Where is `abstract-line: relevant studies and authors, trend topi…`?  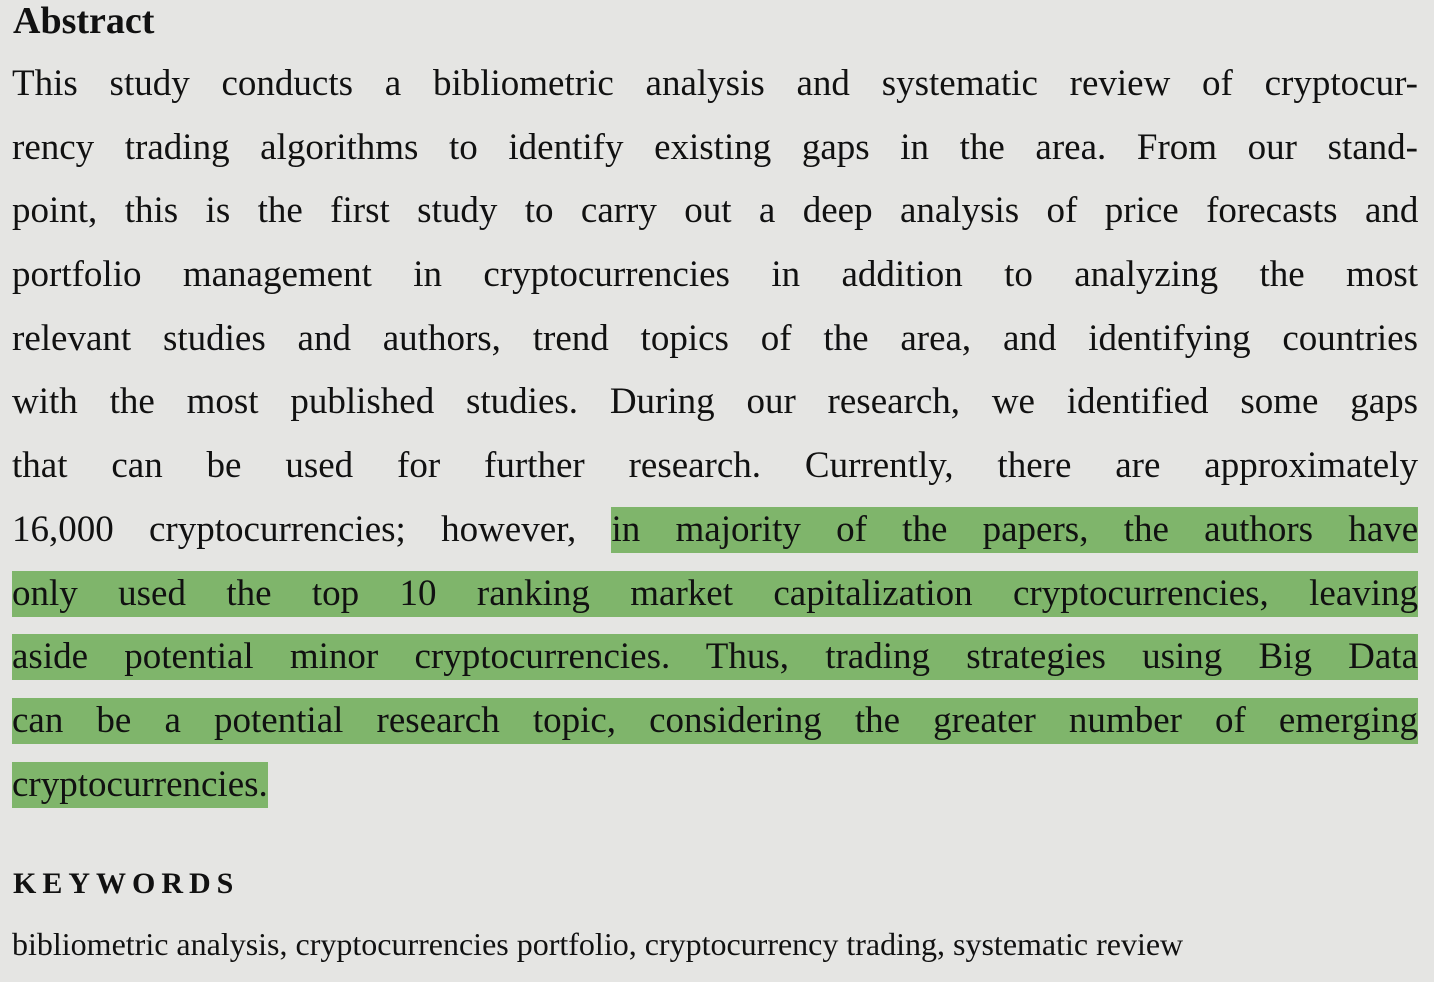 abstract-line: relevant studies and authors, trend topi… is located at coordinates (715, 339).